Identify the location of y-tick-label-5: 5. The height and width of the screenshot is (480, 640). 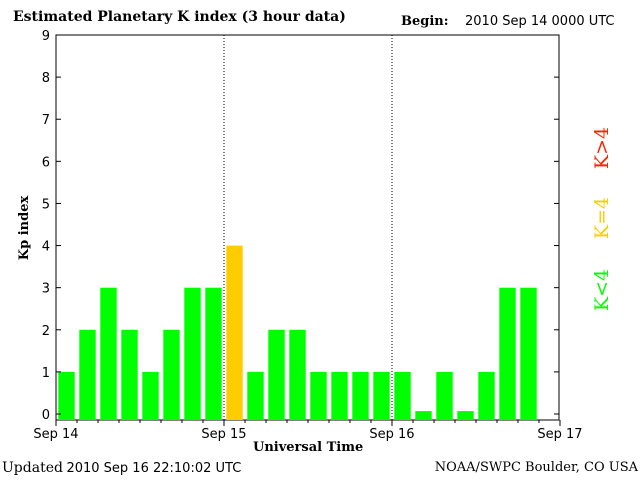
(46, 204).